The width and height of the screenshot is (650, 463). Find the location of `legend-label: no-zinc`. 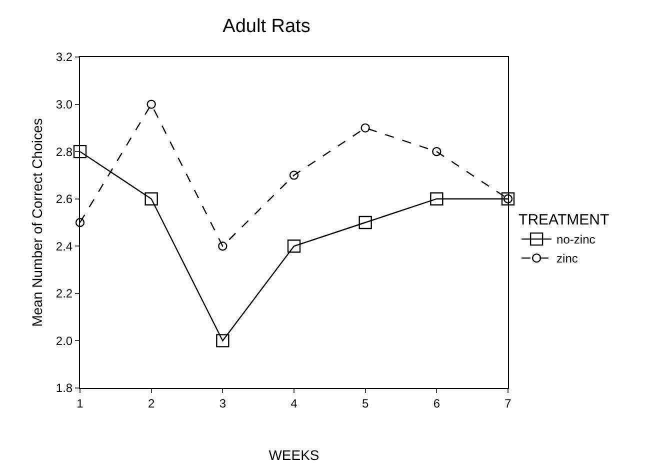

legend-label: no-zinc is located at coordinates (576, 239).